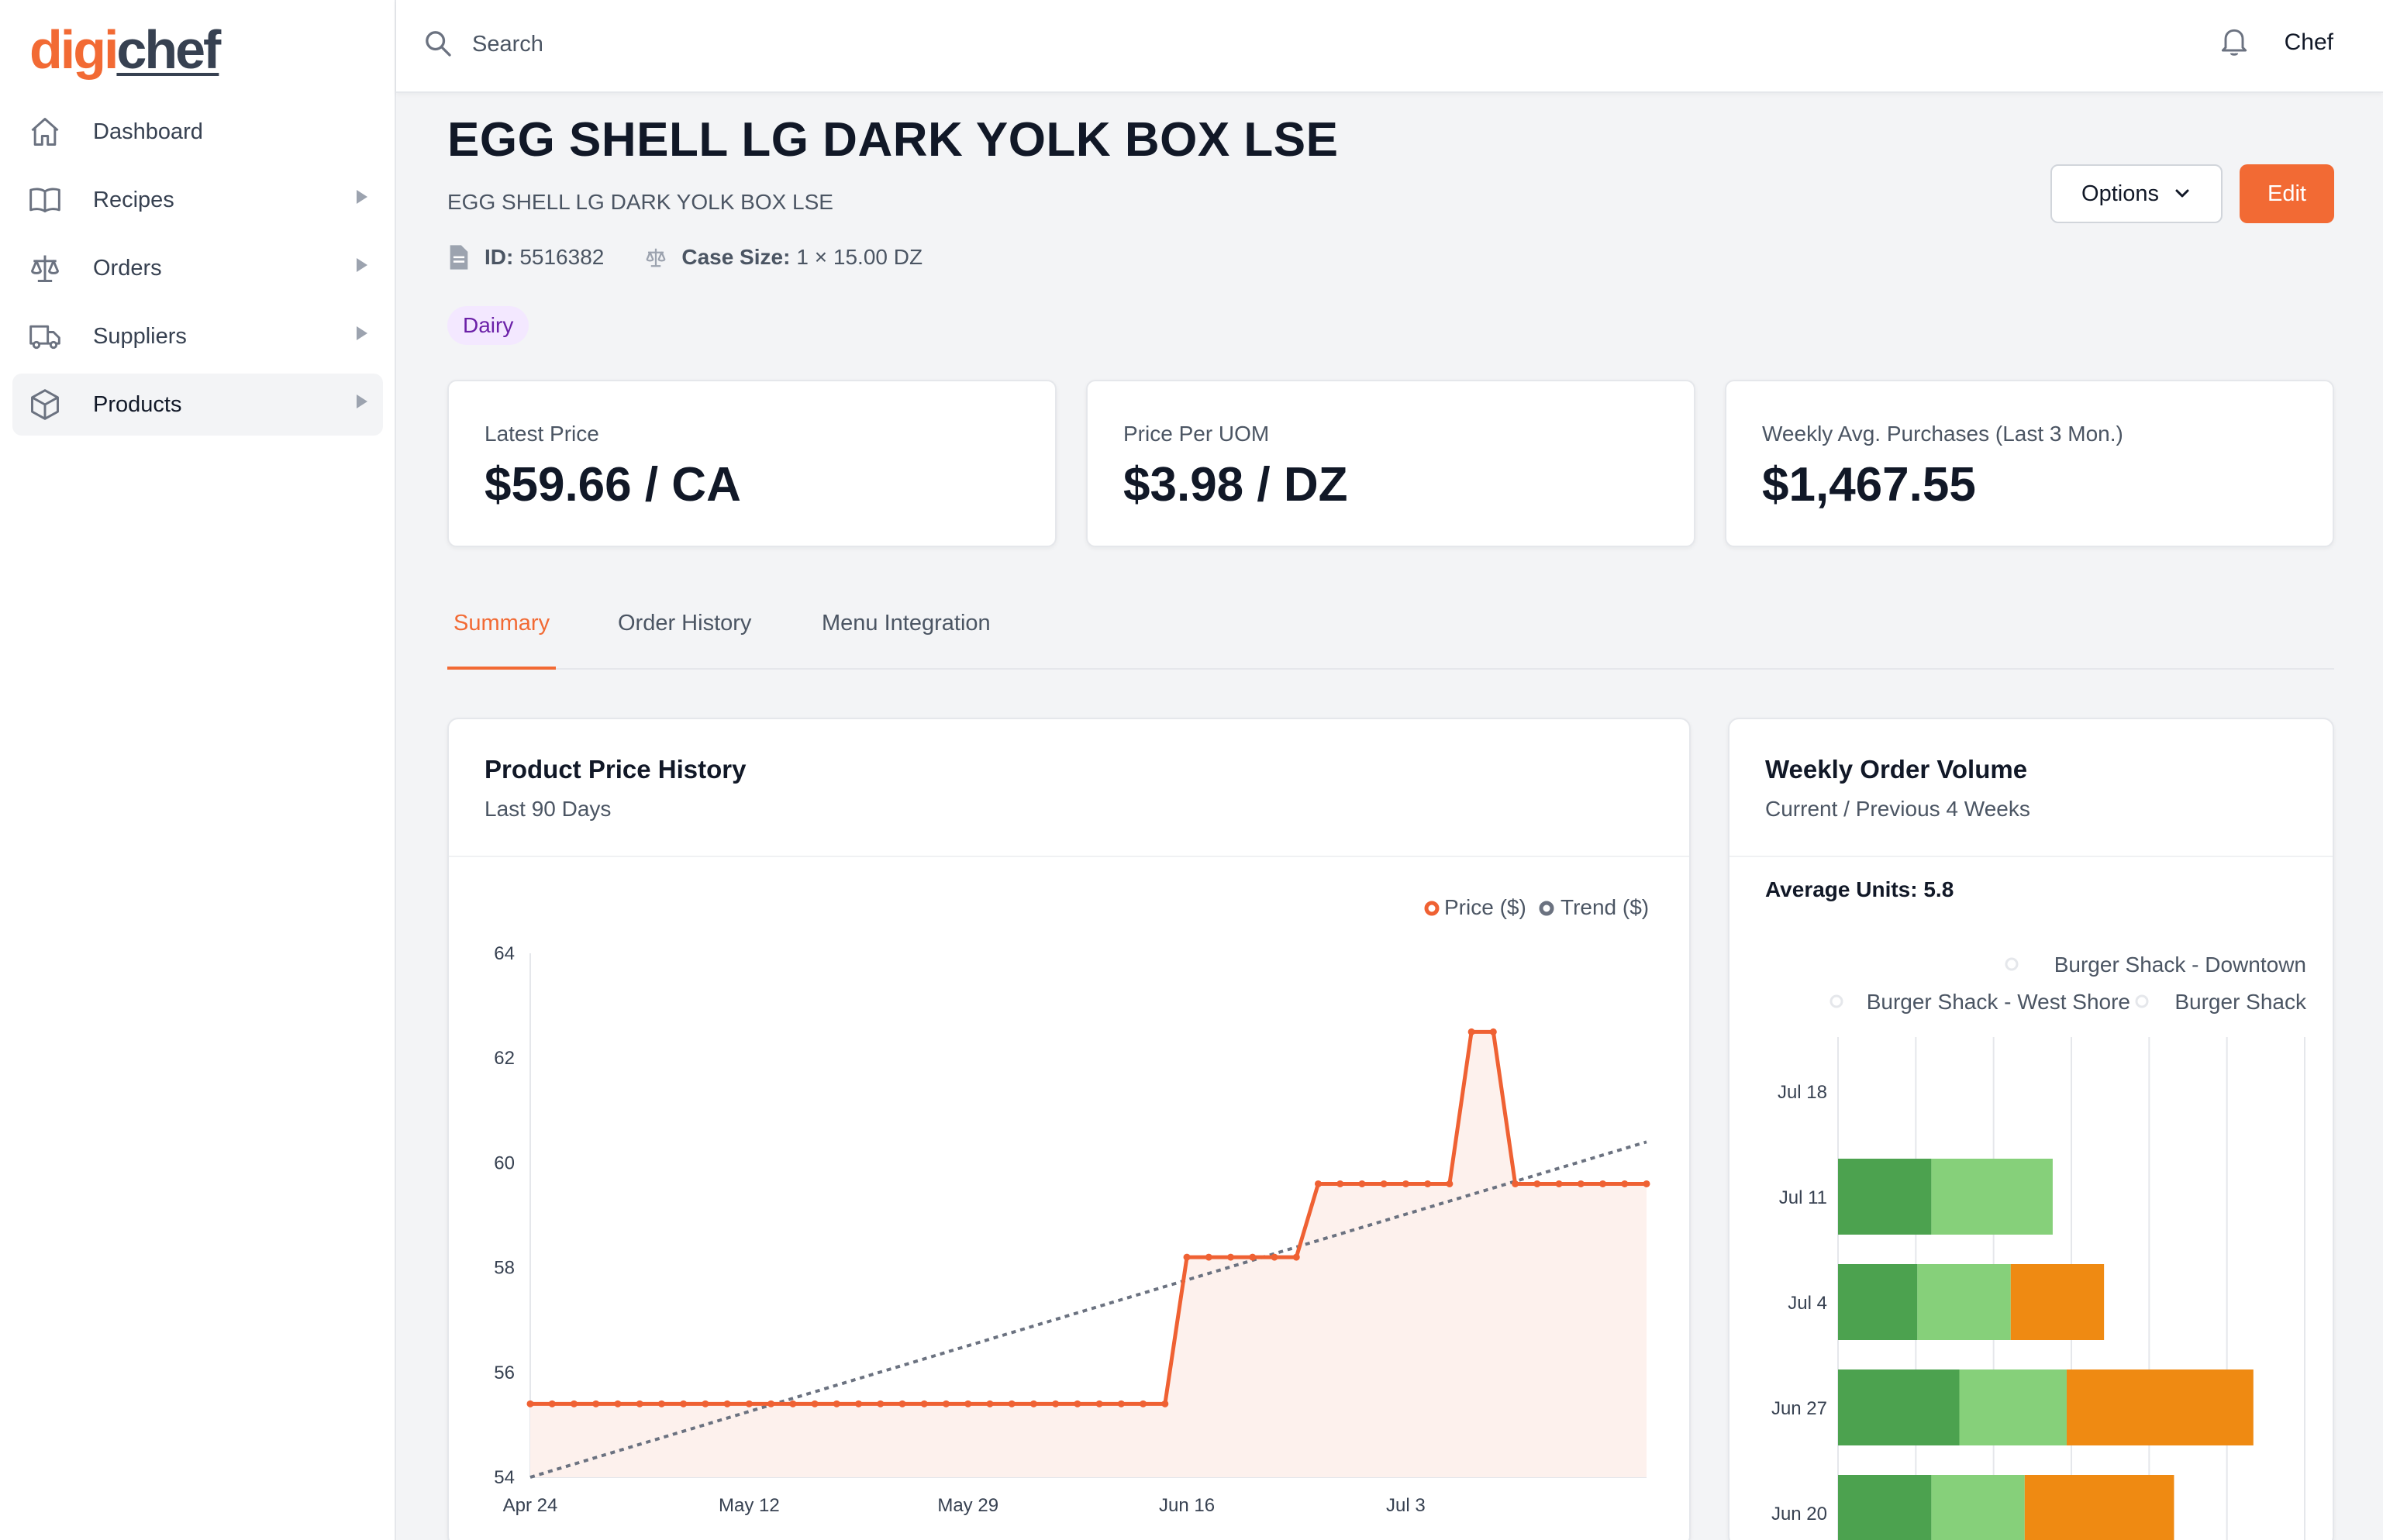 The height and width of the screenshot is (1540, 2383). I want to click on y-tick-label: 64, so click(504, 953).